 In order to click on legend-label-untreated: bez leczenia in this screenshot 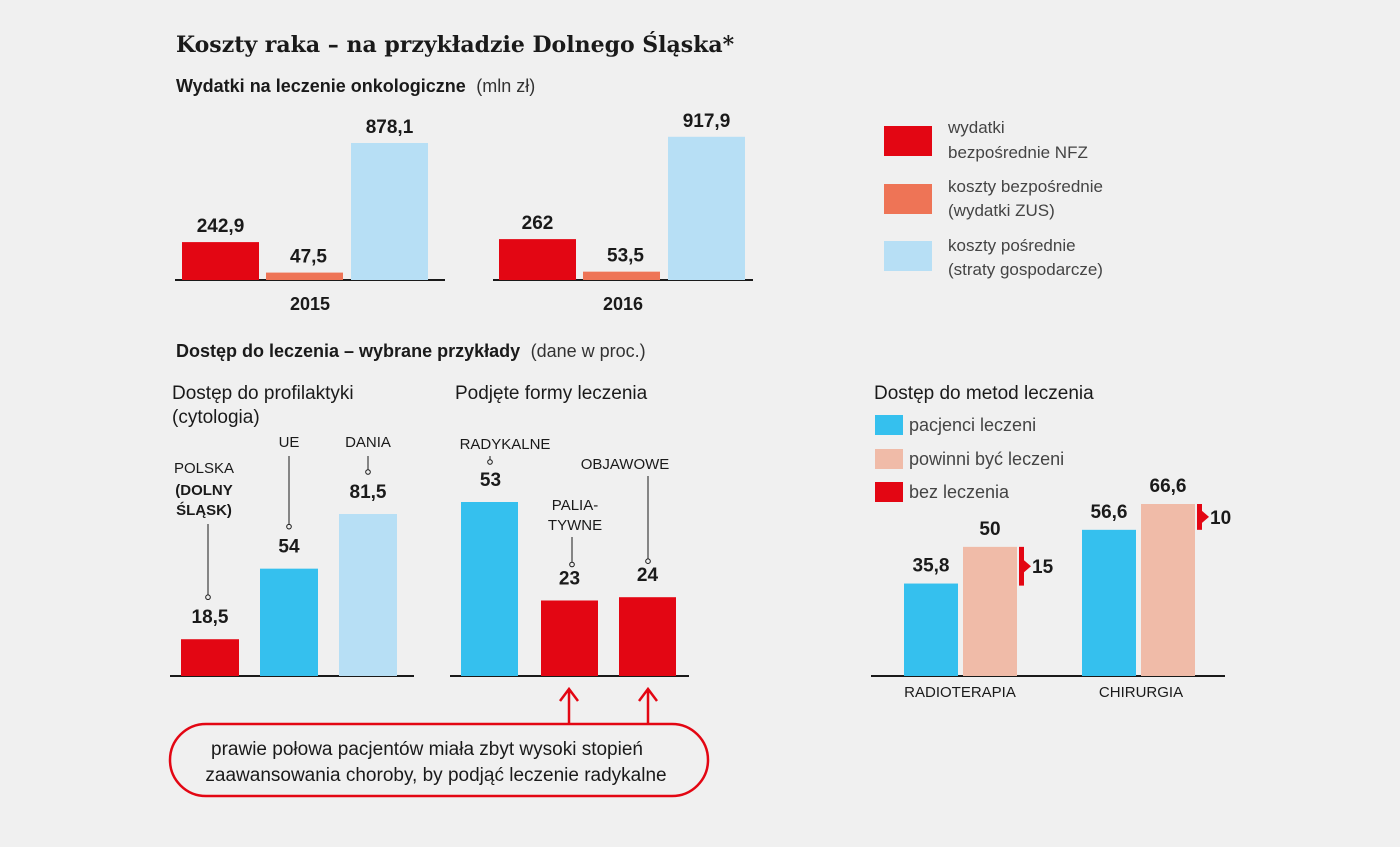, I will do `click(959, 492)`.